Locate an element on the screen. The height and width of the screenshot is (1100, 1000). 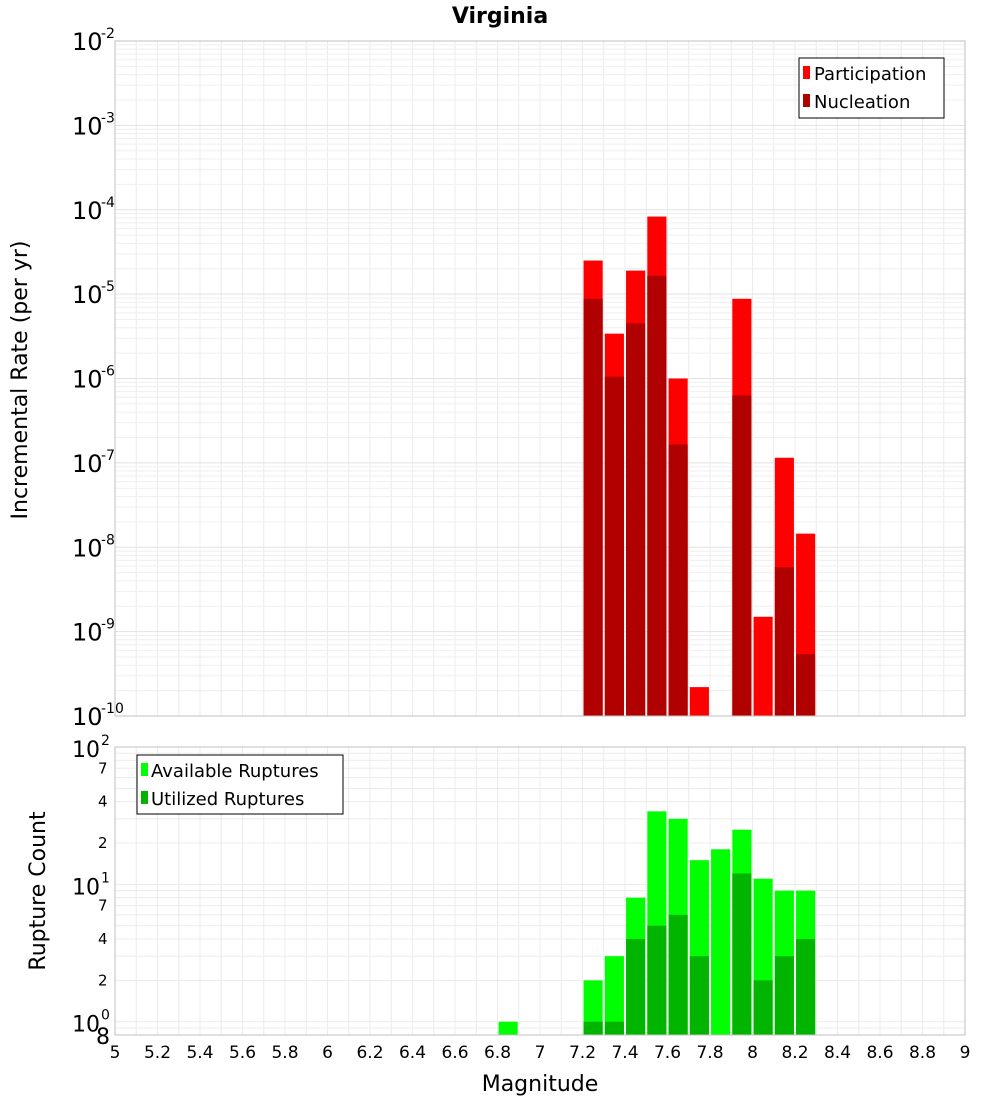
utilized-legend-label: Utilized Ruptures is located at coordinates (227, 799).